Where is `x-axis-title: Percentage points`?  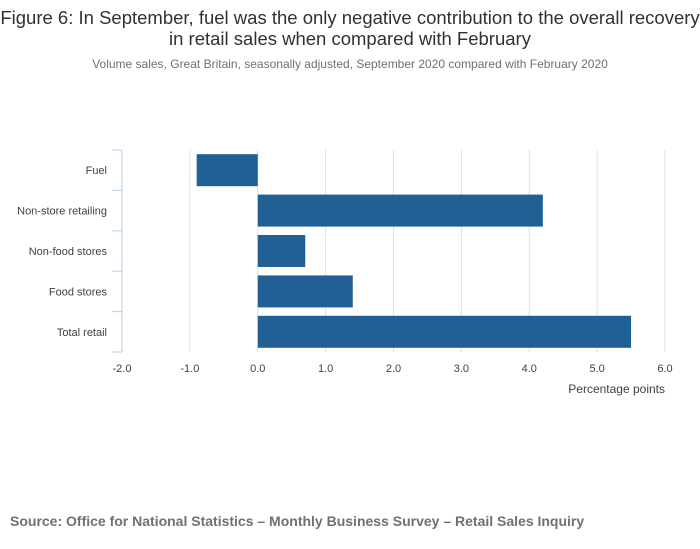 x-axis-title: Percentage points is located at coordinates (616, 389).